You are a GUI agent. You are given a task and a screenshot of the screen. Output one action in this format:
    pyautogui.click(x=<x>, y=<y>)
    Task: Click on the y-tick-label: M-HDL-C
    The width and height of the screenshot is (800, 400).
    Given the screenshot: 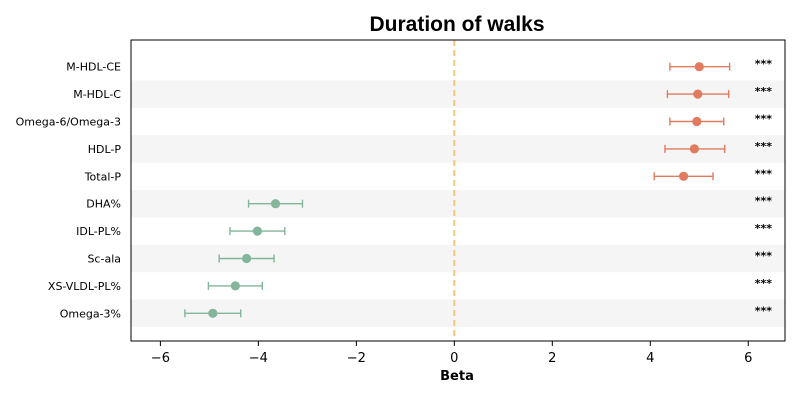 What is the action you would take?
    pyautogui.click(x=97, y=94)
    